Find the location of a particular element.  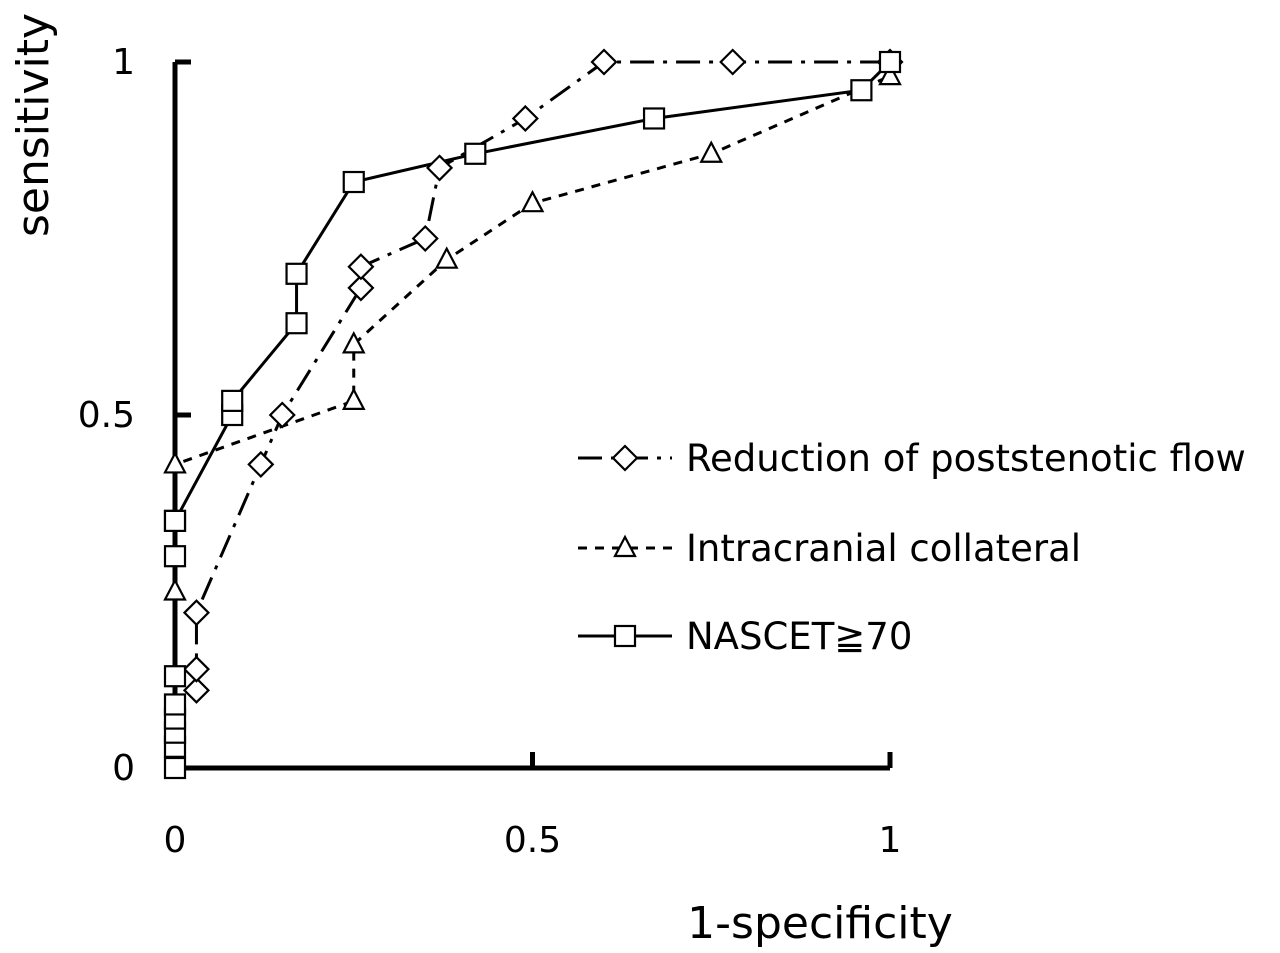

legend-label: NASCET≧70 is located at coordinates (799, 636).